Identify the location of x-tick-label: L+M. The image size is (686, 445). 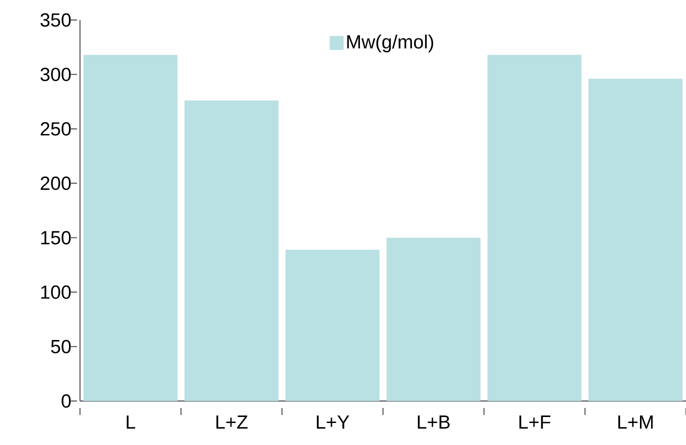
(635, 422).